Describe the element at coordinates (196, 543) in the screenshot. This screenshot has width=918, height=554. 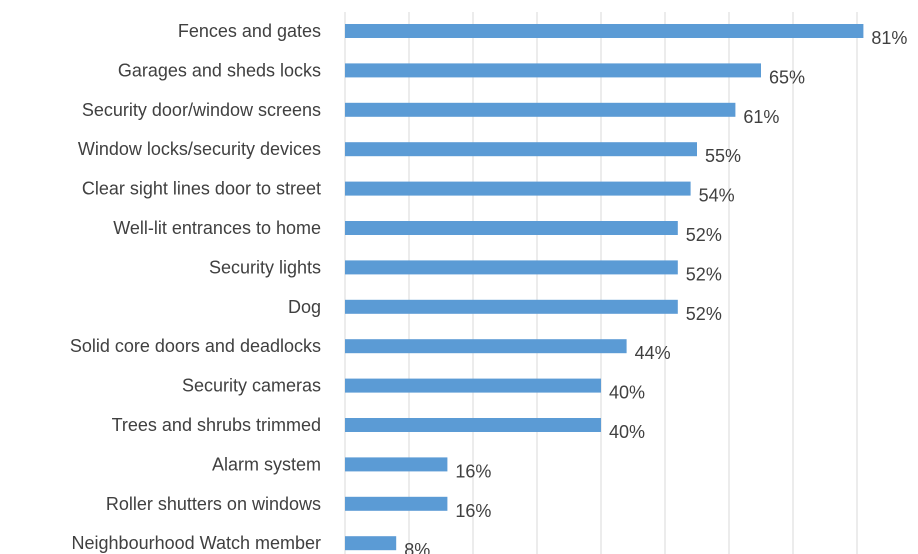
I see `category-label: Neighbourhood Watch member` at that location.